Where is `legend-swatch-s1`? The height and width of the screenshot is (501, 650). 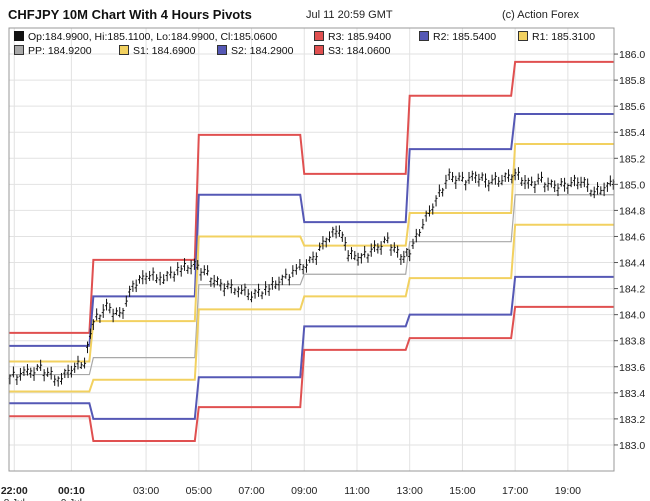
legend-swatch-s1 is located at coordinates (124, 50).